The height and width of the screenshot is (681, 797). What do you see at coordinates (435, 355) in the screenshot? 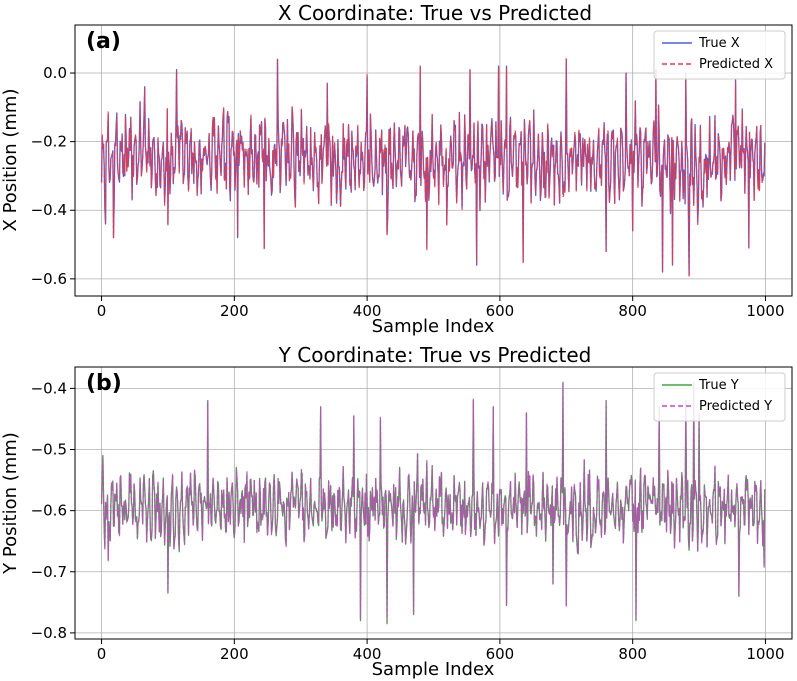
I see `panel-b-title: Y Coordinate: True vs Predicted` at bounding box center [435, 355].